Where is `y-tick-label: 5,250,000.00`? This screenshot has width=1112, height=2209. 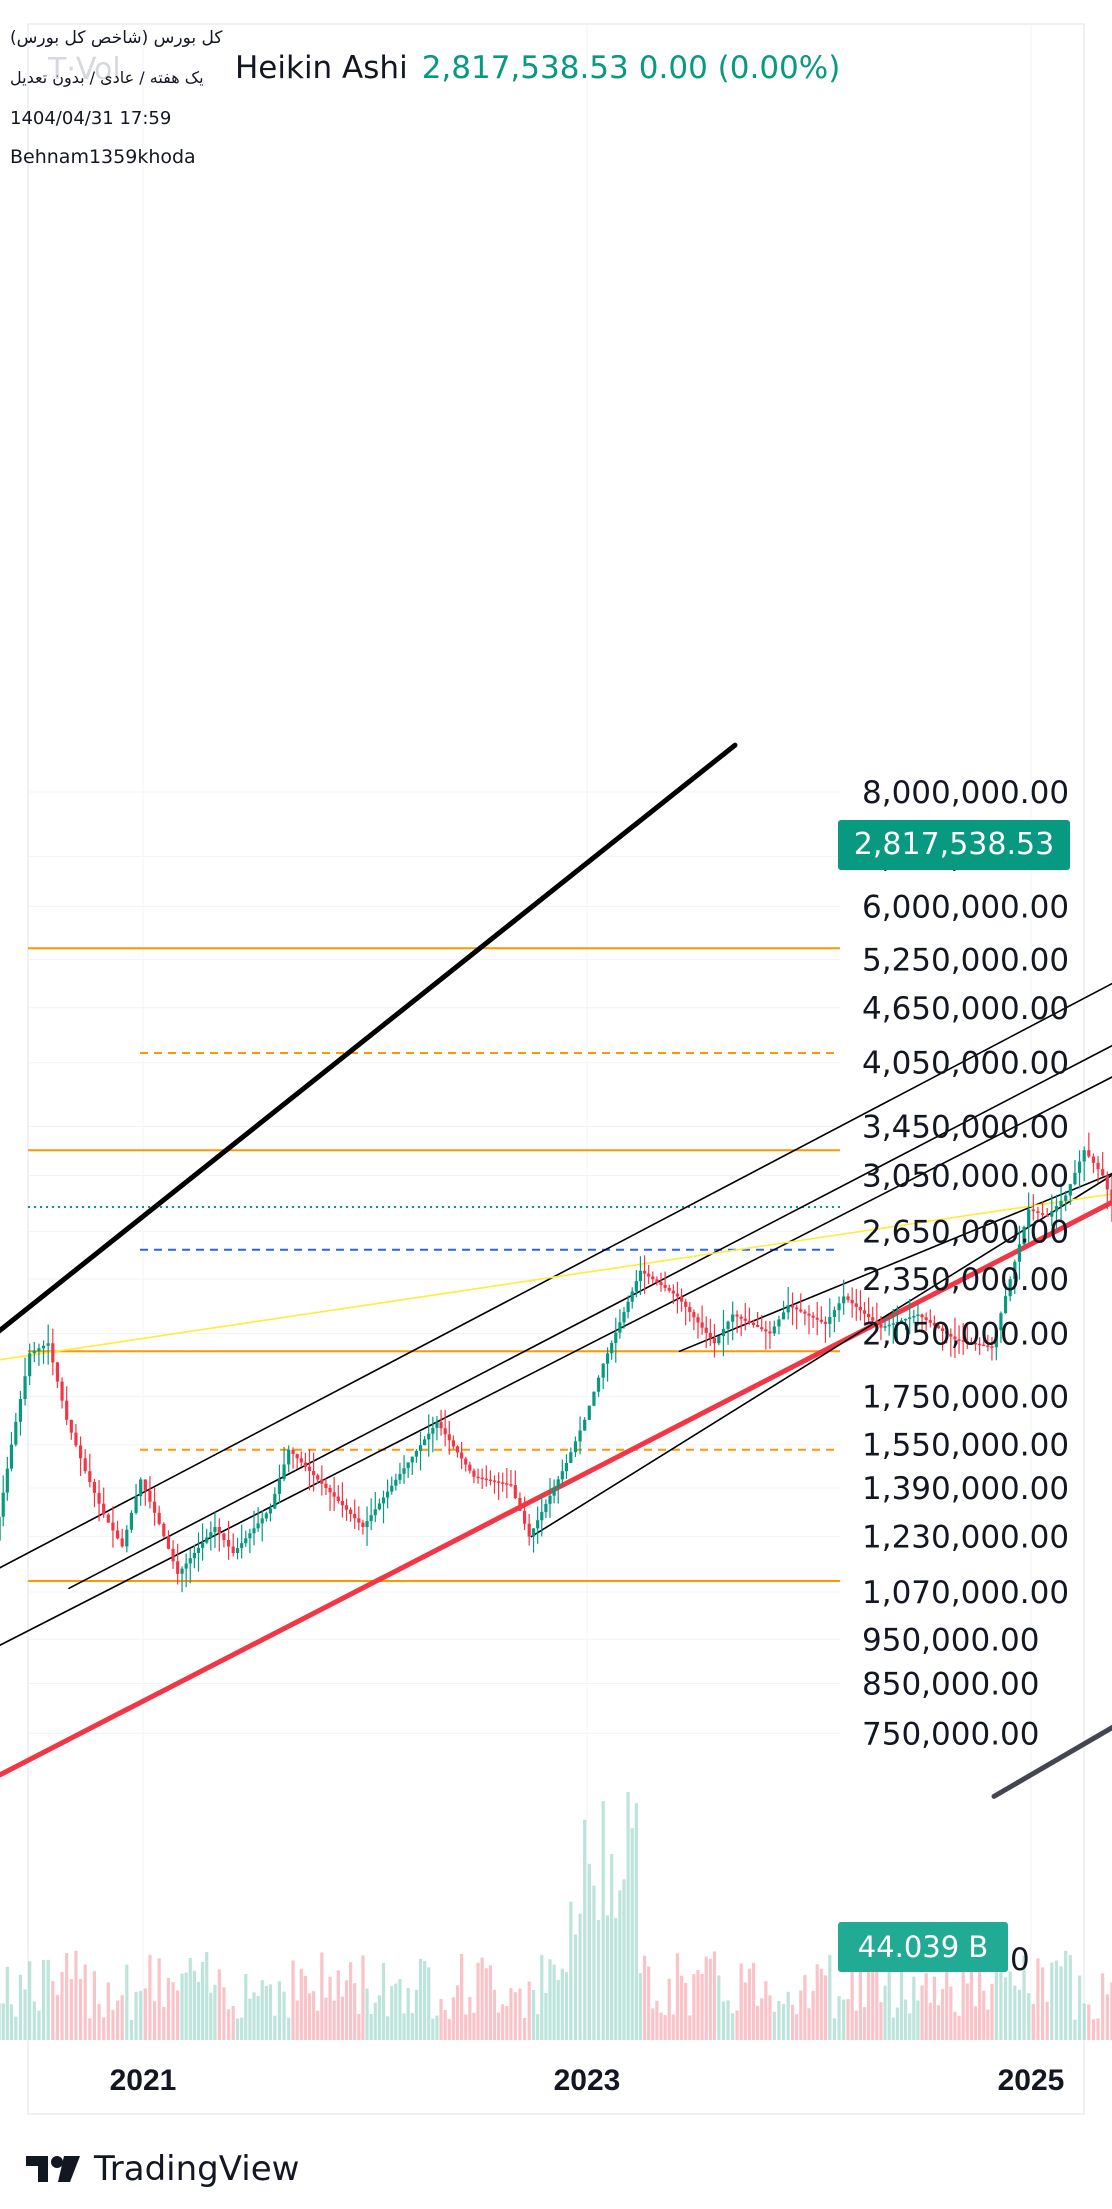
y-tick-label: 5,250,000.00 is located at coordinates (965, 960).